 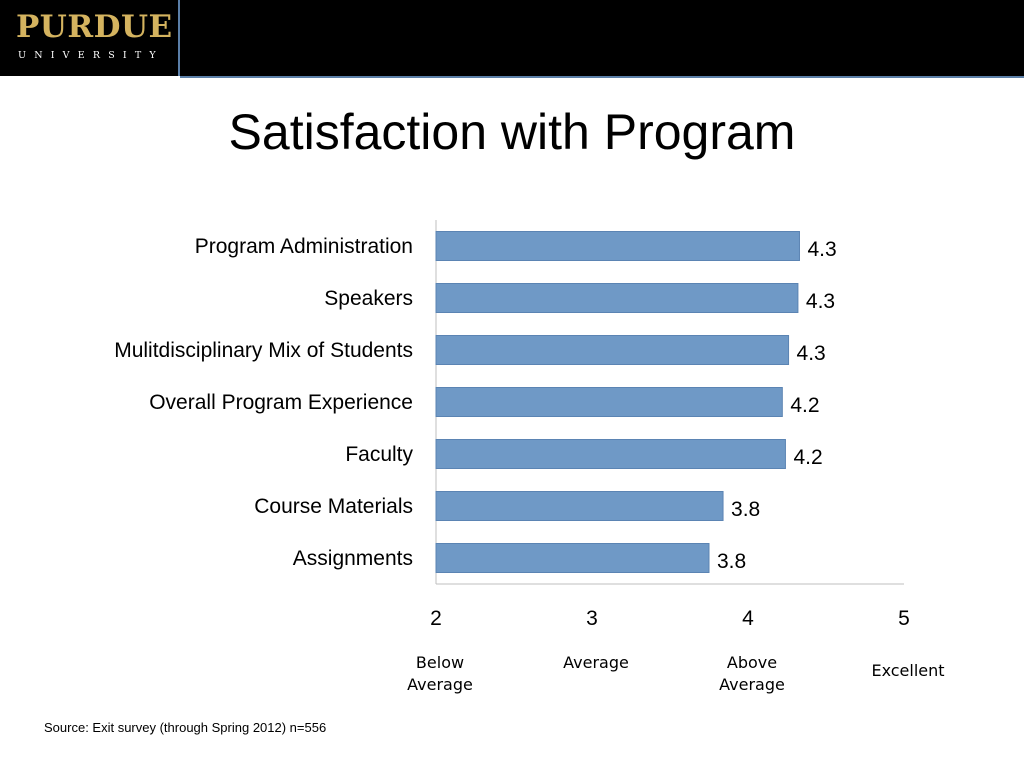 I want to click on scale-description: Average, so click(x=596, y=662).